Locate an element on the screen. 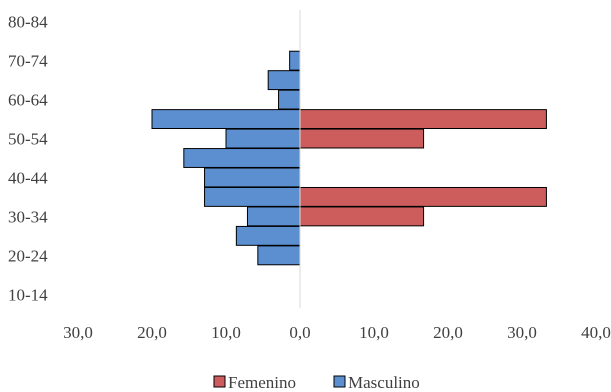 The width and height of the screenshot is (611, 392). y-tick-label: 40-44 is located at coordinates (28, 177).